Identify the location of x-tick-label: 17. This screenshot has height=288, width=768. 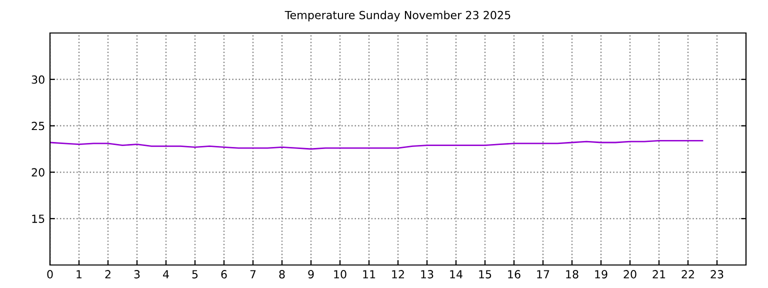
(543, 274).